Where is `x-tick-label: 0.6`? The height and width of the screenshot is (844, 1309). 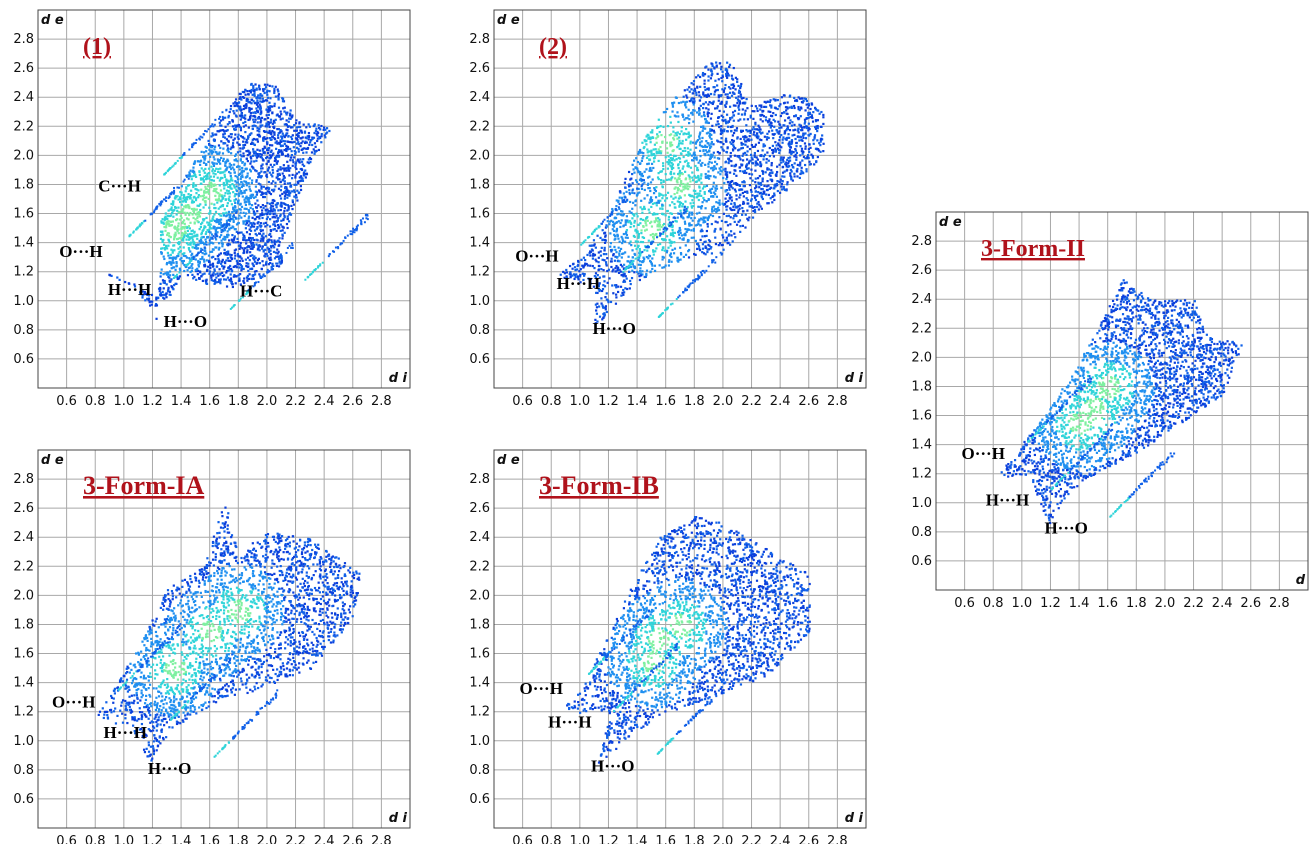 x-tick-label: 0.6 is located at coordinates (66, 401).